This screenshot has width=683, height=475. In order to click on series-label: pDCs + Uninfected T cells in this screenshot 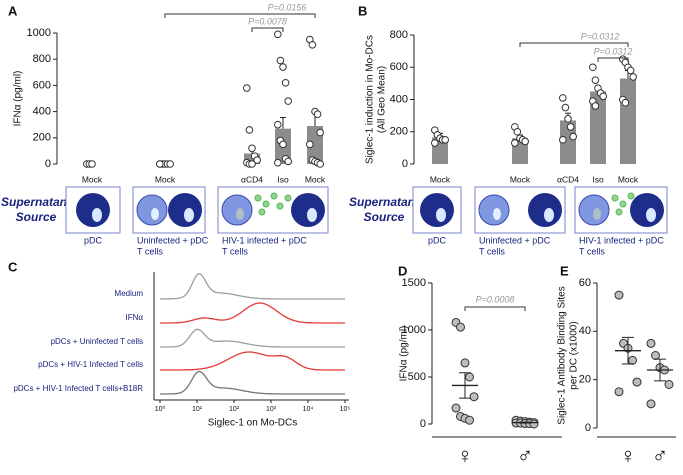, I will do `click(97, 341)`.